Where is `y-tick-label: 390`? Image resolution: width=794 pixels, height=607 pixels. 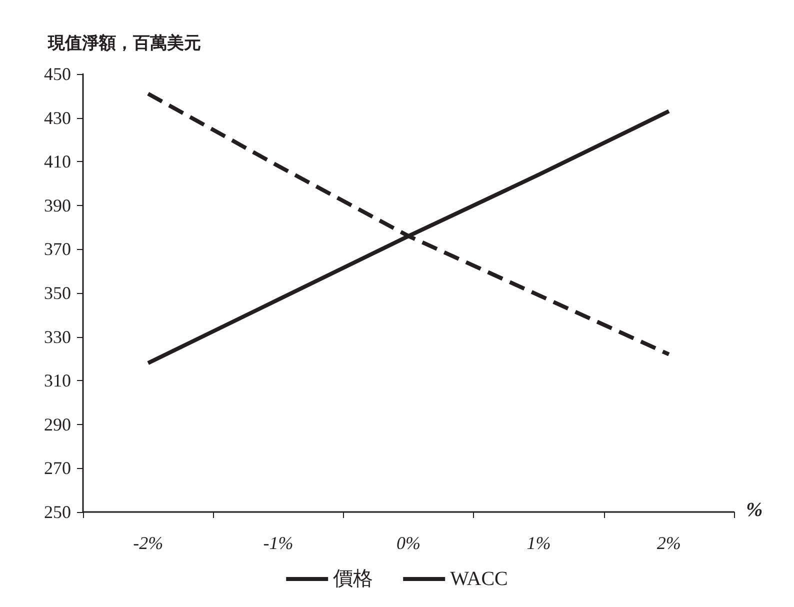
y-tick-label: 390 is located at coordinates (57, 205).